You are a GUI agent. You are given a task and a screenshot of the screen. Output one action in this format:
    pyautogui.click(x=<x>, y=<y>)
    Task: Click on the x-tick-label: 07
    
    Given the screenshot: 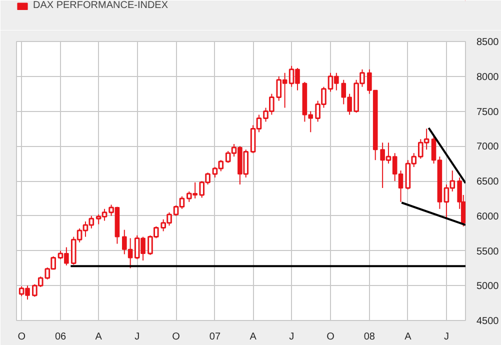 What is the action you would take?
    pyautogui.click(x=215, y=337)
    